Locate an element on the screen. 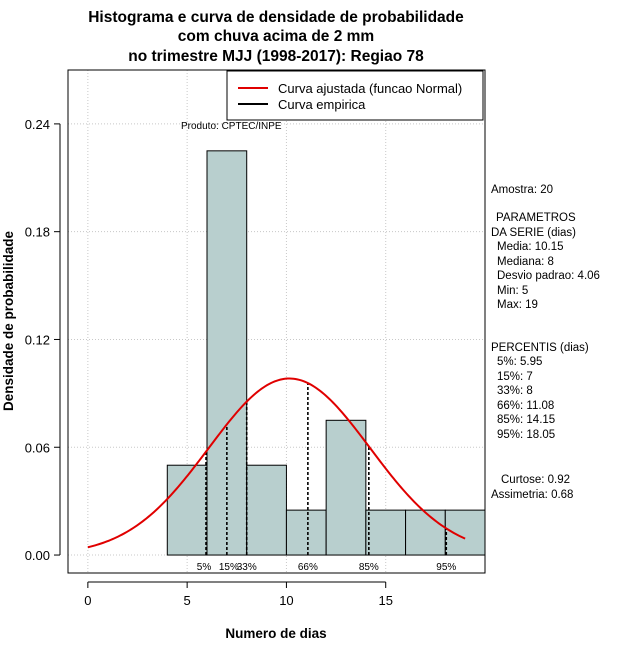  chart-title-line-3: no trimestre MJJ (1998-2017): Regiao 78 is located at coordinates (276, 56).